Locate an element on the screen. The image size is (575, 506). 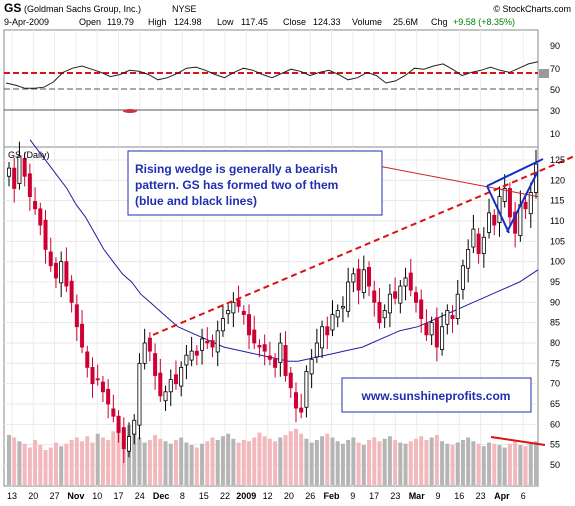
price-tick-label: 90 is located at coordinates (555, 302).